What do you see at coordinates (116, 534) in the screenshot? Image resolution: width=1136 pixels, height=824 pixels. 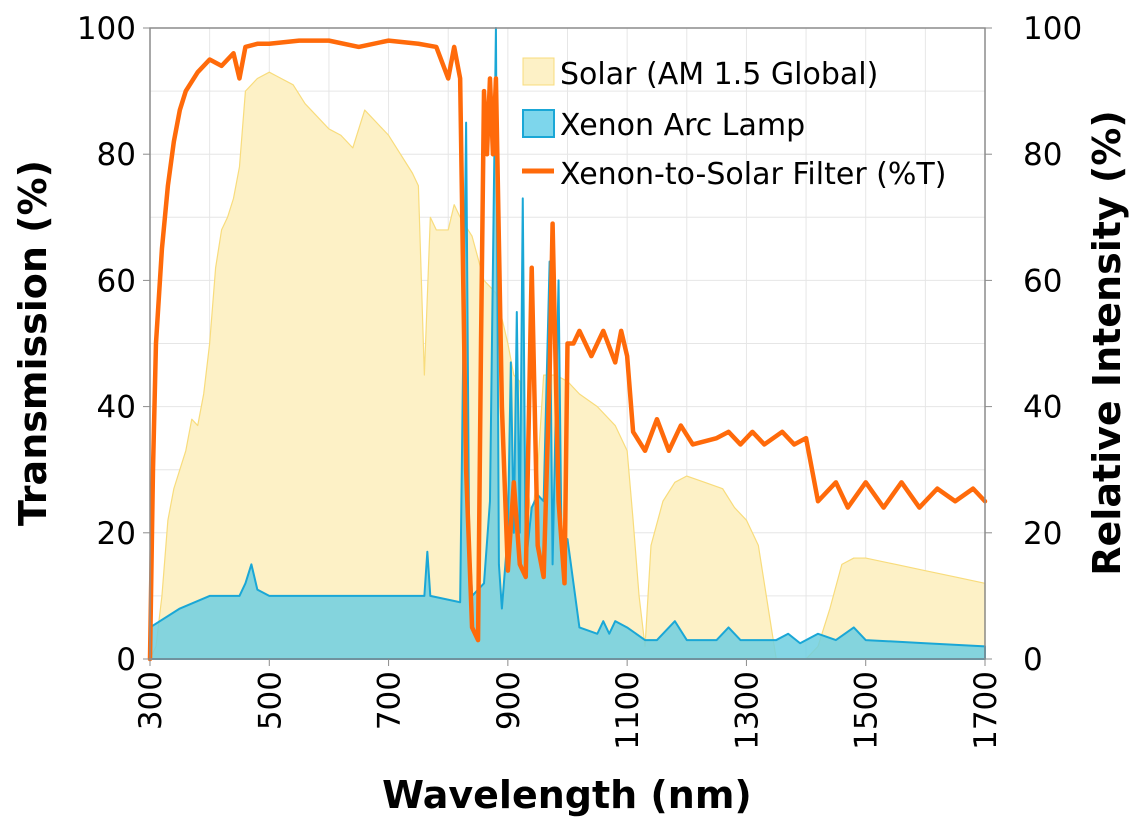 I see `y-tick-label: 20` at bounding box center [116, 534].